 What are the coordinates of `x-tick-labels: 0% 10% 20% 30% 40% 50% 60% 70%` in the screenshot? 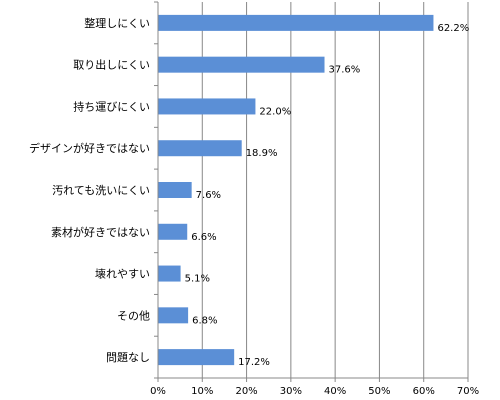 It's located at (314, 391).